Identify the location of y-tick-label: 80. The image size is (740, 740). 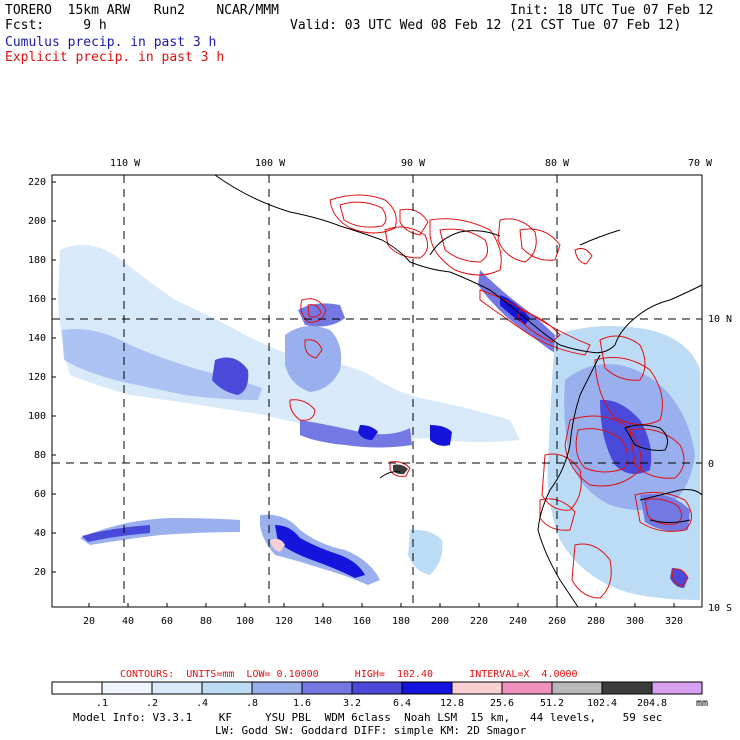
(40, 455).